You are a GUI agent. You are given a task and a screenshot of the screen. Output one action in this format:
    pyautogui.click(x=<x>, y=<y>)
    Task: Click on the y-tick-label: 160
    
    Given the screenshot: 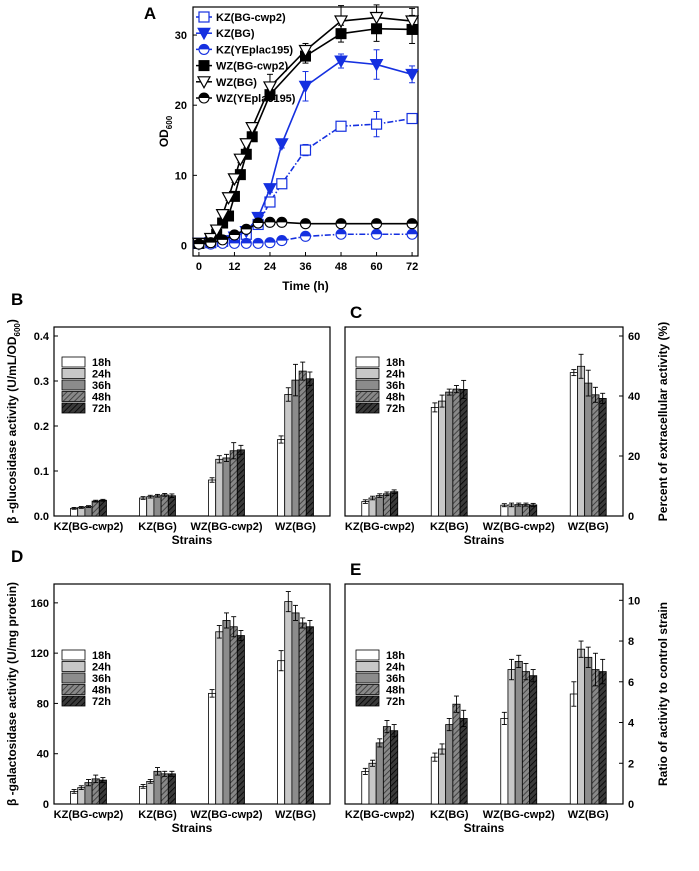 What is the action you would take?
    pyautogui.click(x=40, y=604)
    